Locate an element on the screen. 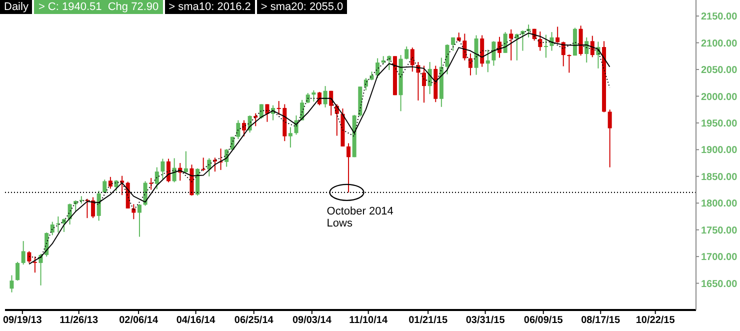  x-tick-label: 09/03/14 is located at coordinates (312, 320).